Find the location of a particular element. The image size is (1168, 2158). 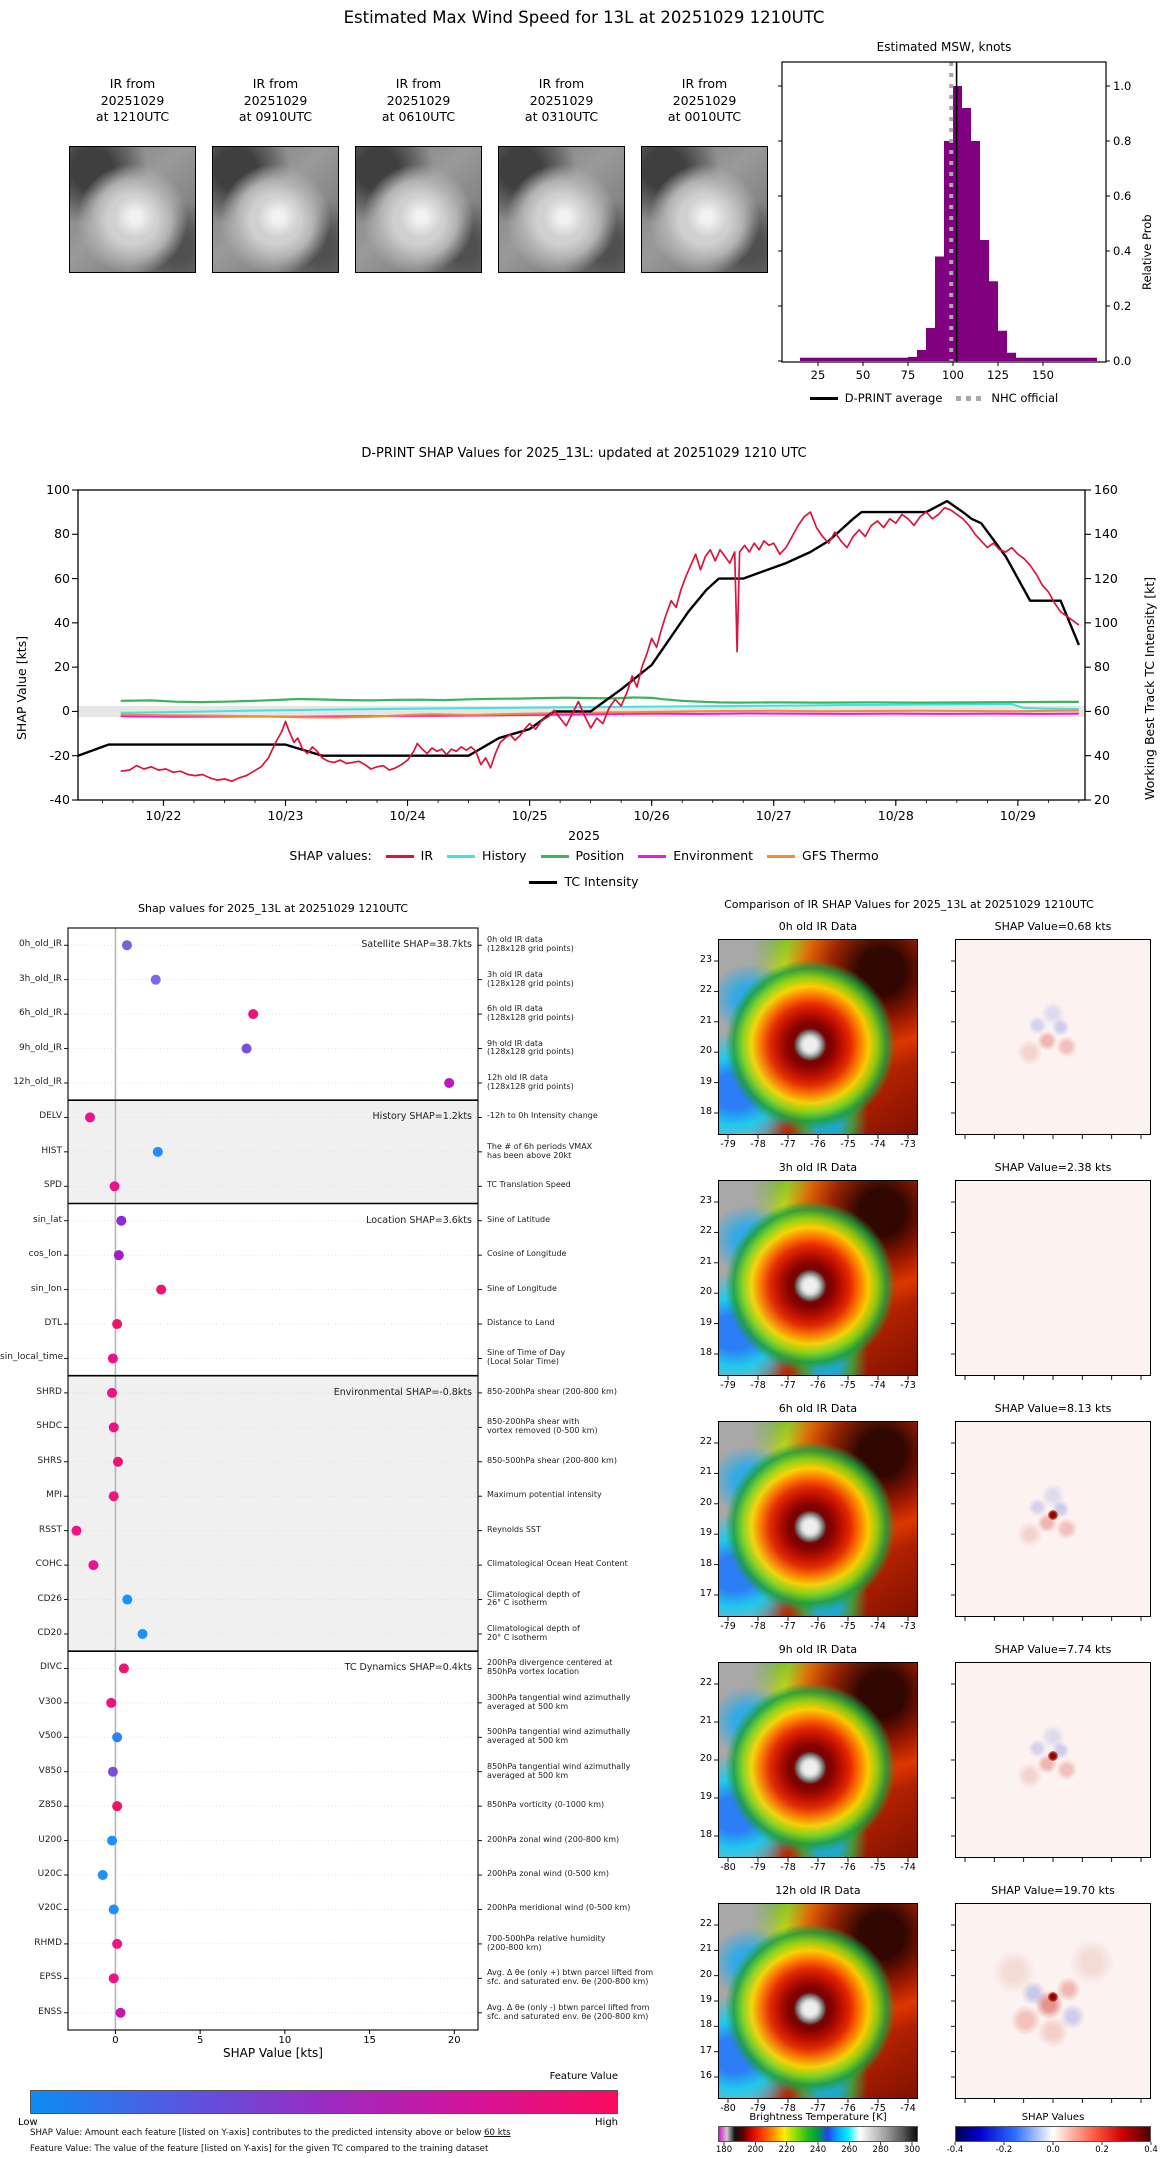

dotplot-xtick-label: 0 is located at coordinates (115, 2040).